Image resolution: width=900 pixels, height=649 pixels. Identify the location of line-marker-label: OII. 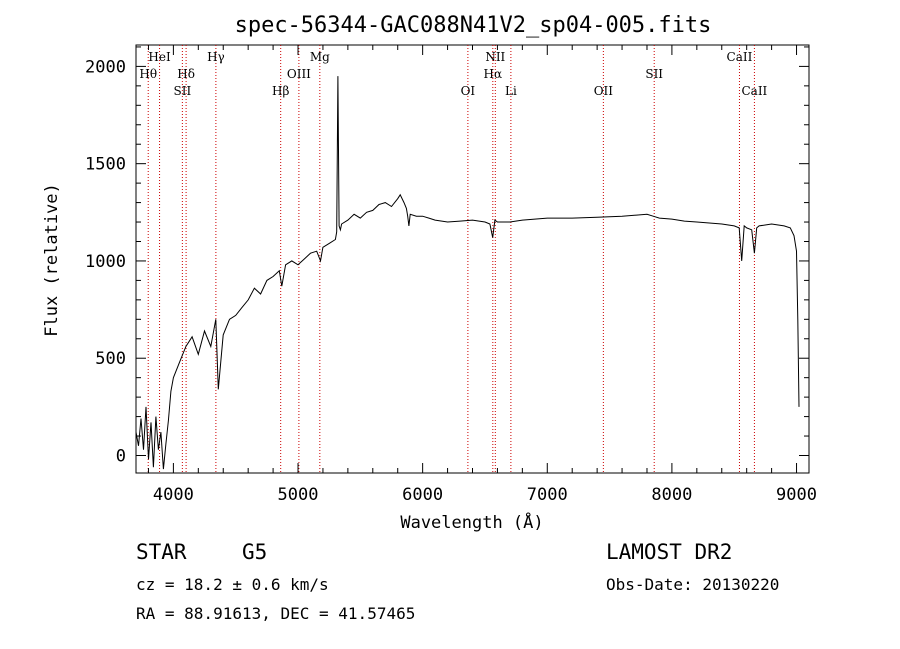
(604, 91).